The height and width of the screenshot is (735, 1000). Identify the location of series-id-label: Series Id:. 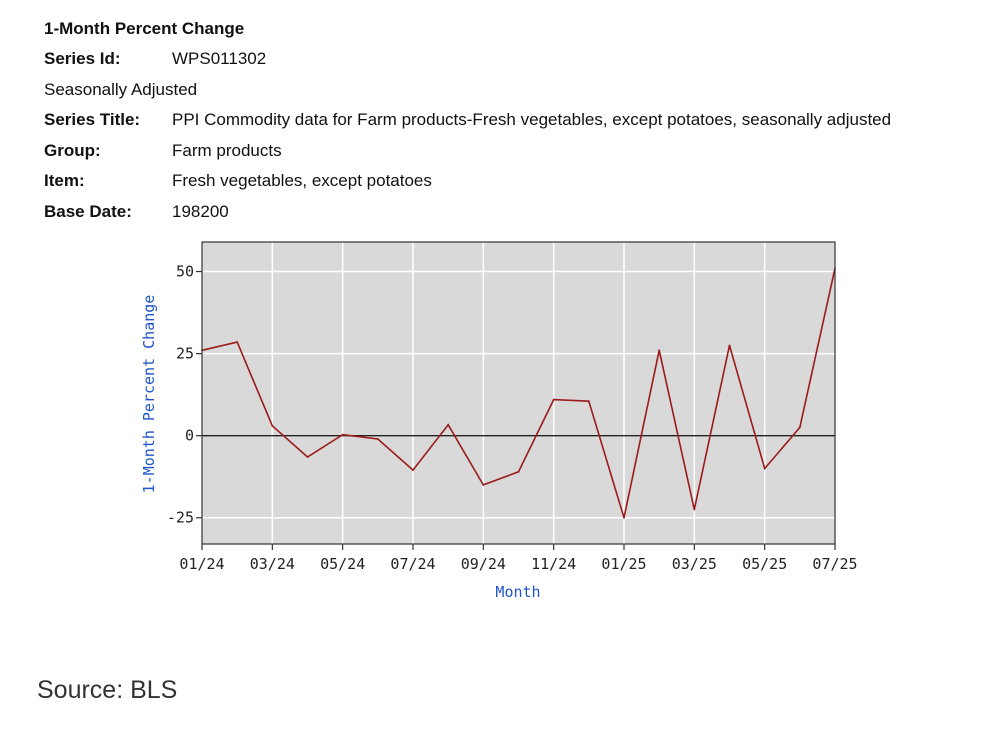
(82, 58).